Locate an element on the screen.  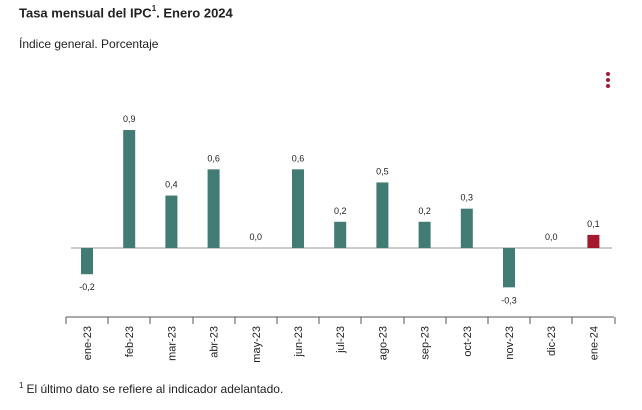
x-tick-label-abr-23: abr-23 is located at coordinates (215, 342).